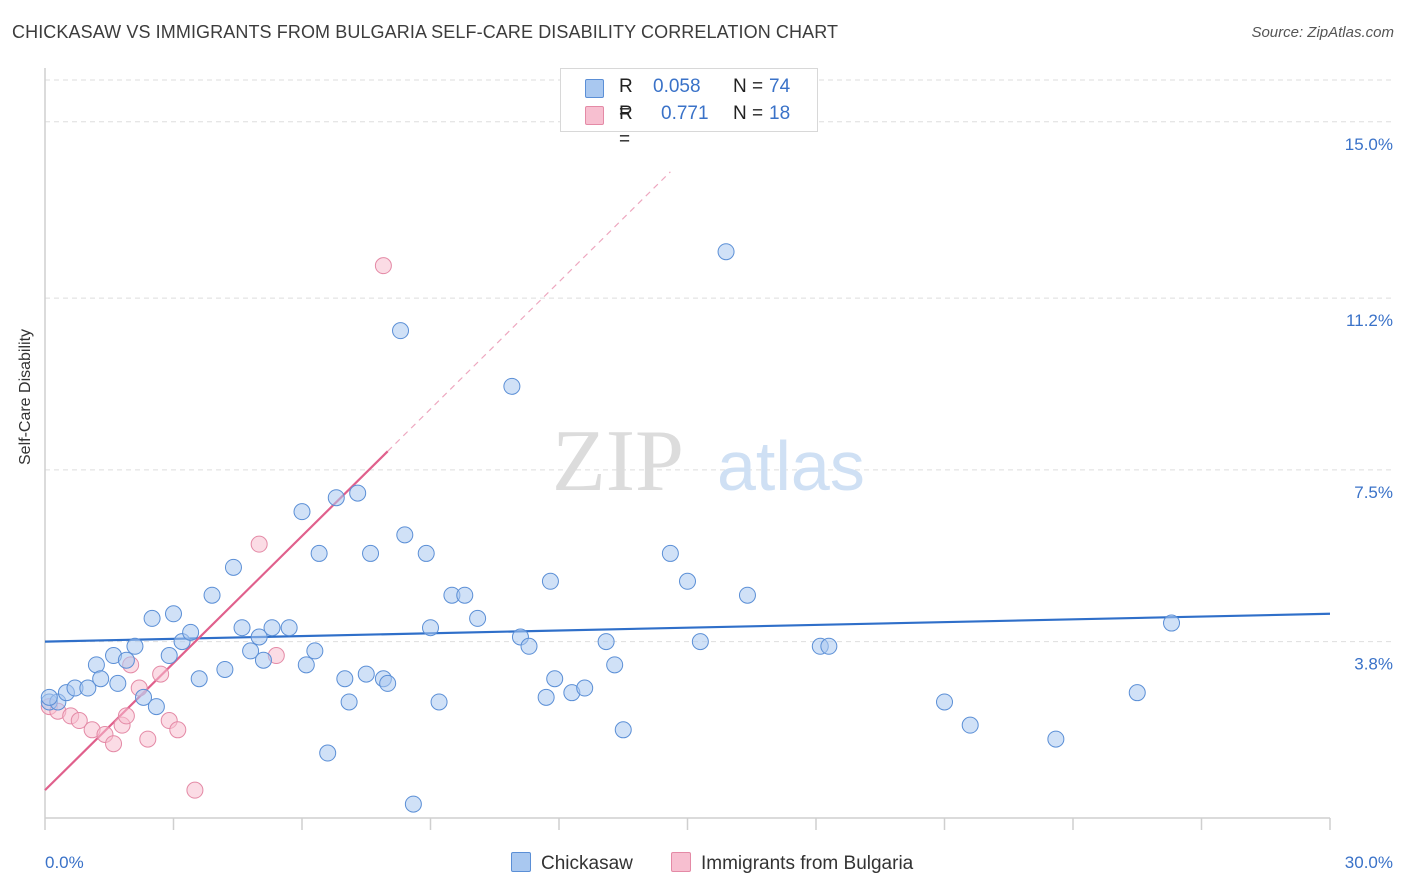 This screenshot has height=892, width=1406. Describe the element at coordinates (677, 86) in the screenshot. I see `r-value: 0.058` at that location.